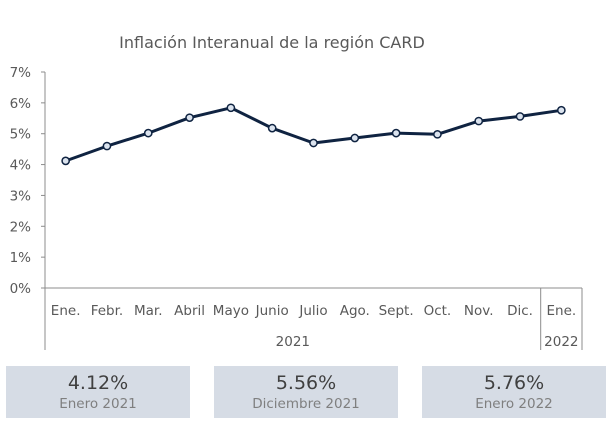 Image resolution: width=616 pixels, height=424 pixels. I want to click on category-label: Junio, so click(272, 311).